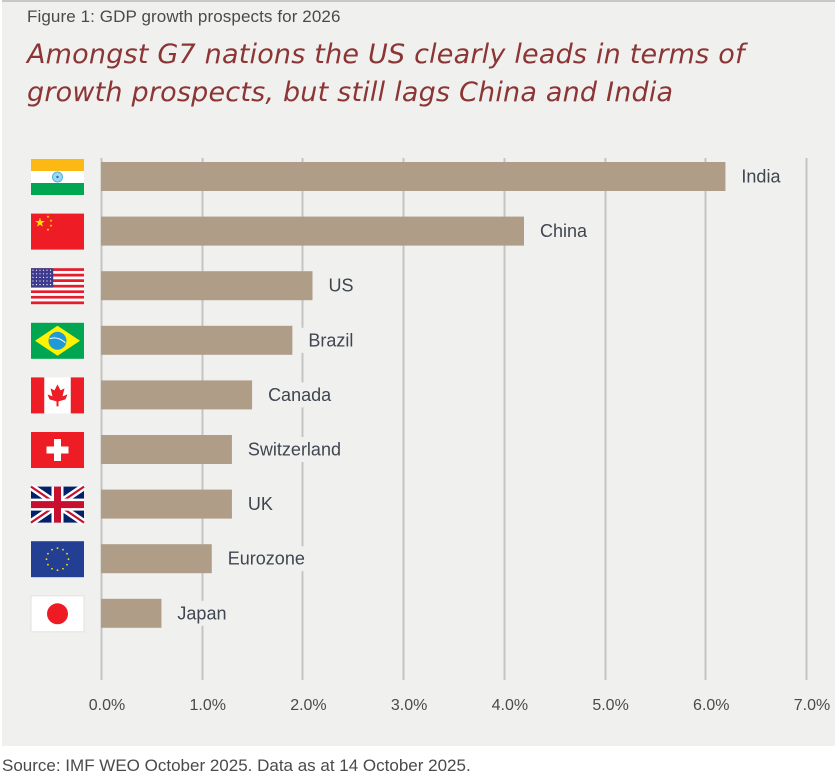 Image resolution: width=839 pixels, height=783 pixels. What do you see at coordinates (459, 705) in the screenshot?
I see `x-axis-ticks: 0.0% 1.0% 2.0% 3.0% 4.0% 5.0% 6.0% 7.0%` at bounding box center [459, 705].